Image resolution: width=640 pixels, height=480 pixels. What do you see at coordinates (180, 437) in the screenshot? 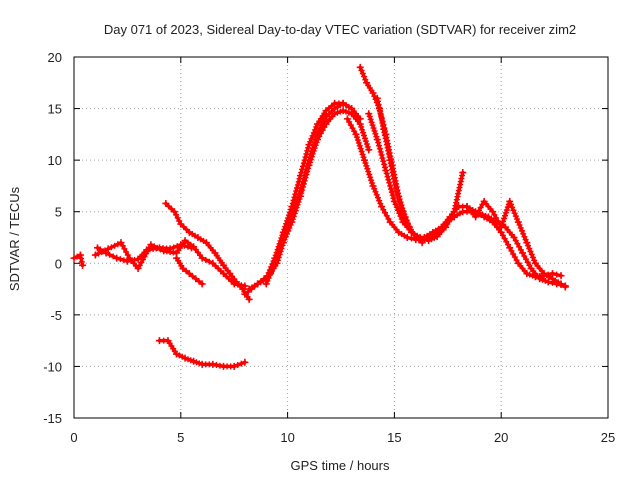
I see `x-tick-label: 5` at bounding box center [180, 437].